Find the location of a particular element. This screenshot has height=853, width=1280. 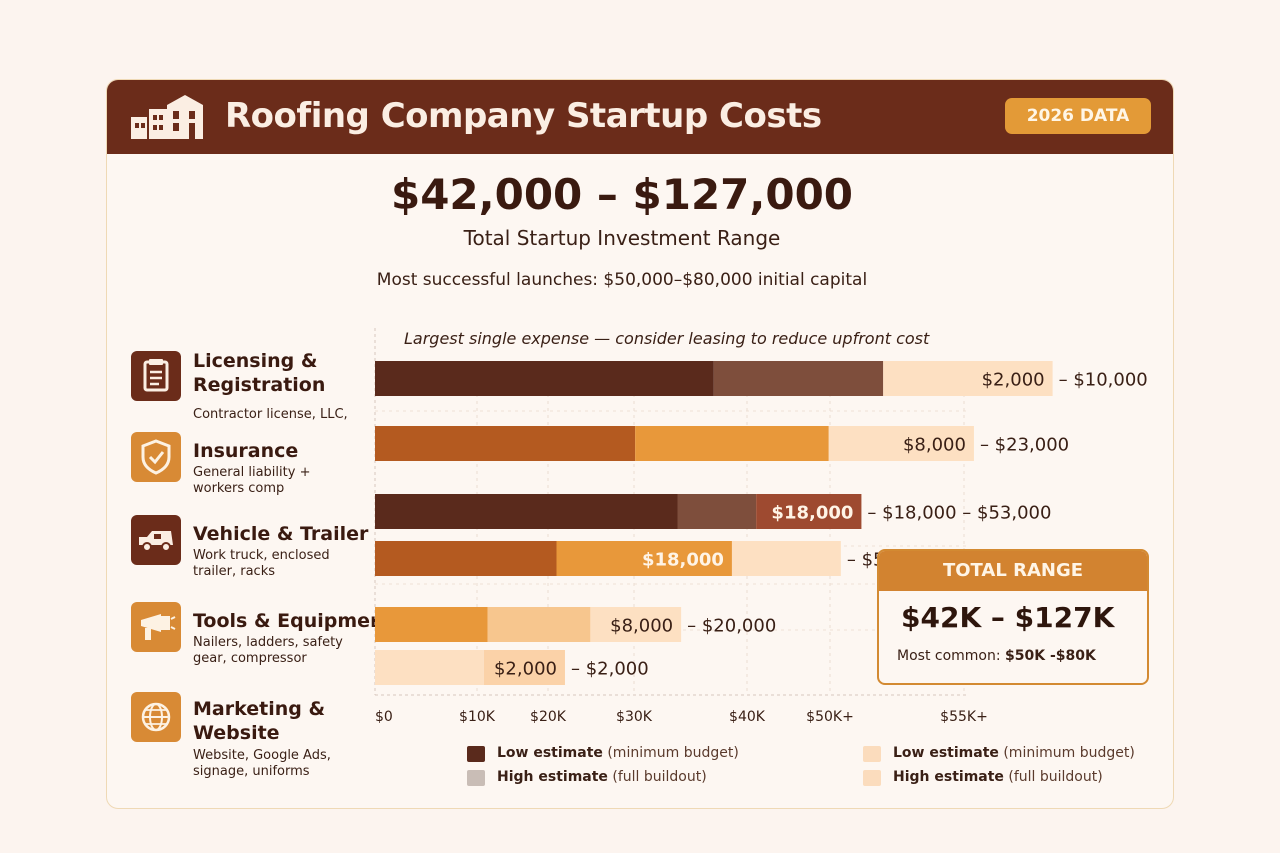

total-range-note: Most common: $50K -$80K is located at coordinates (996, 656).